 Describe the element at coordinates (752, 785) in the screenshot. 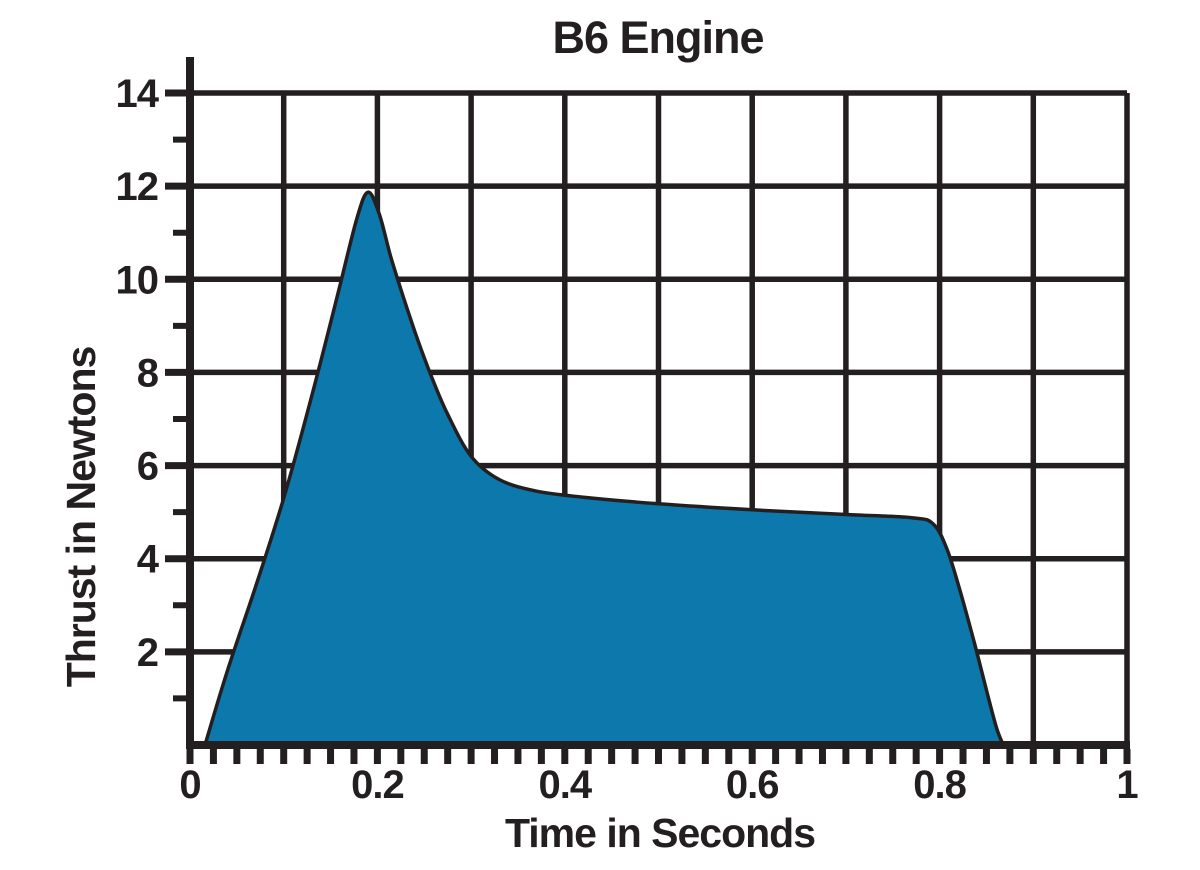

I see `x-tick-label: 0.6` at that location.